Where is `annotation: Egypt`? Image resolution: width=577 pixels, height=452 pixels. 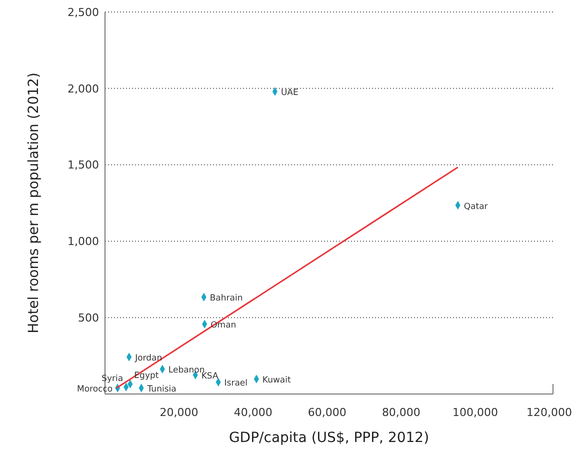 annotation: Egypt is located at coordinates (147, 376).